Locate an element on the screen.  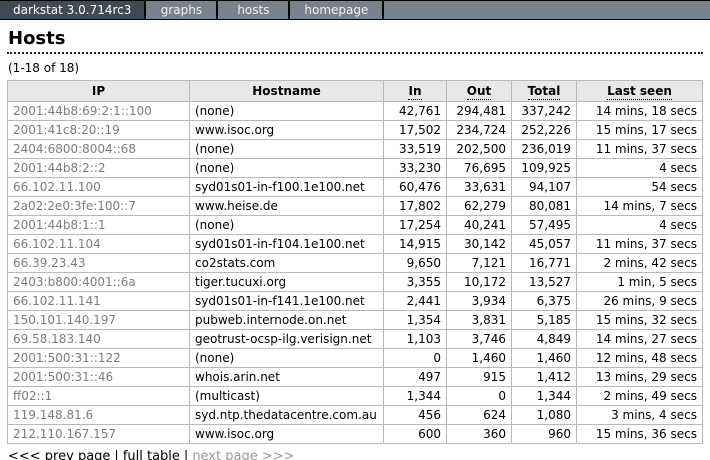
host-out-bytes: 234,724 is located at coordinates (479, 130).